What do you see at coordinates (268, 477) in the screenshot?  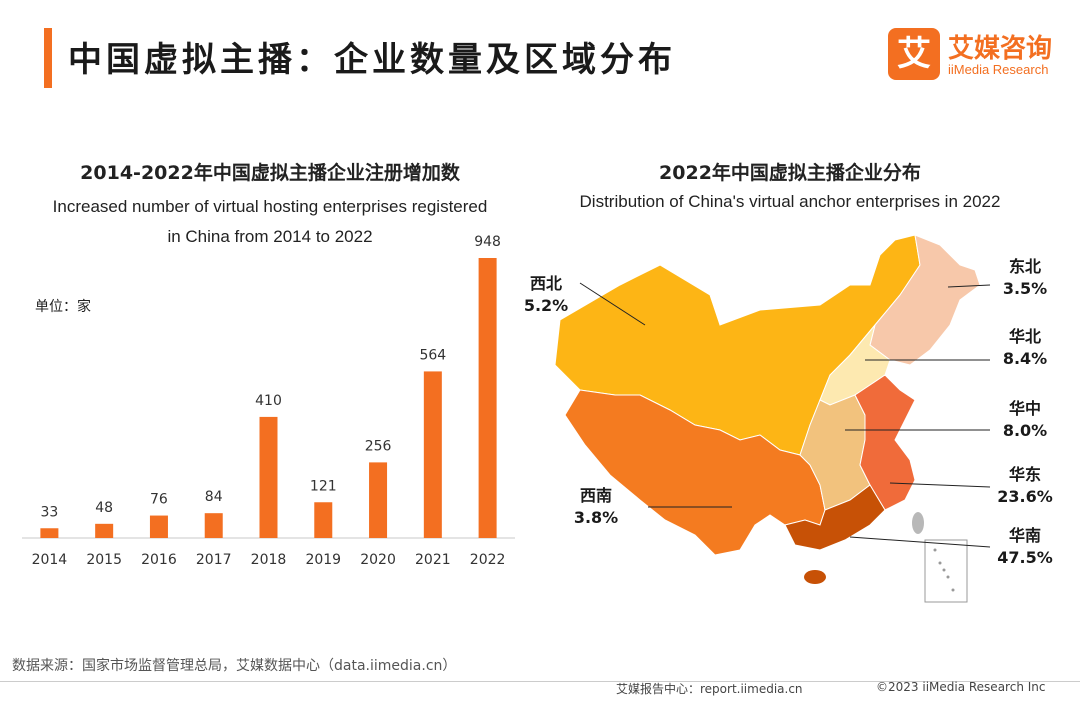 I see `bar-2018` at bounding box center [268, 477].